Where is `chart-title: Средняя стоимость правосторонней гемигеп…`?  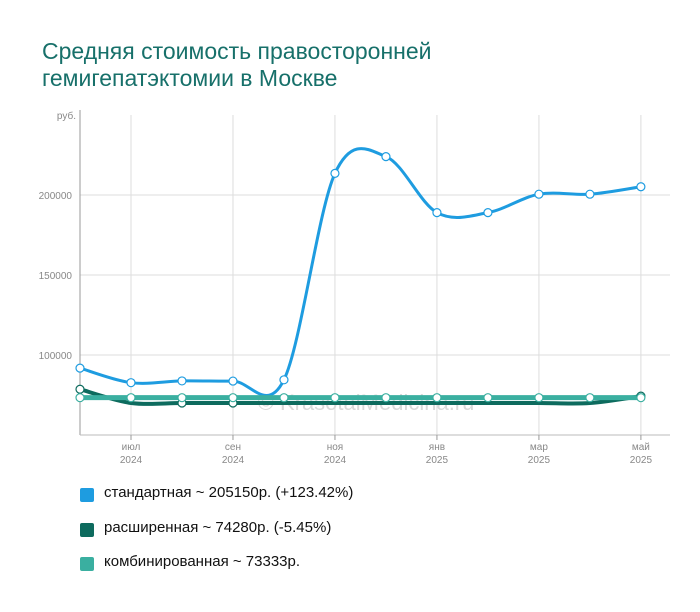
chart-title: Средняя стоимость правосторонней гемигеп… is located at coordinates (342, 65).